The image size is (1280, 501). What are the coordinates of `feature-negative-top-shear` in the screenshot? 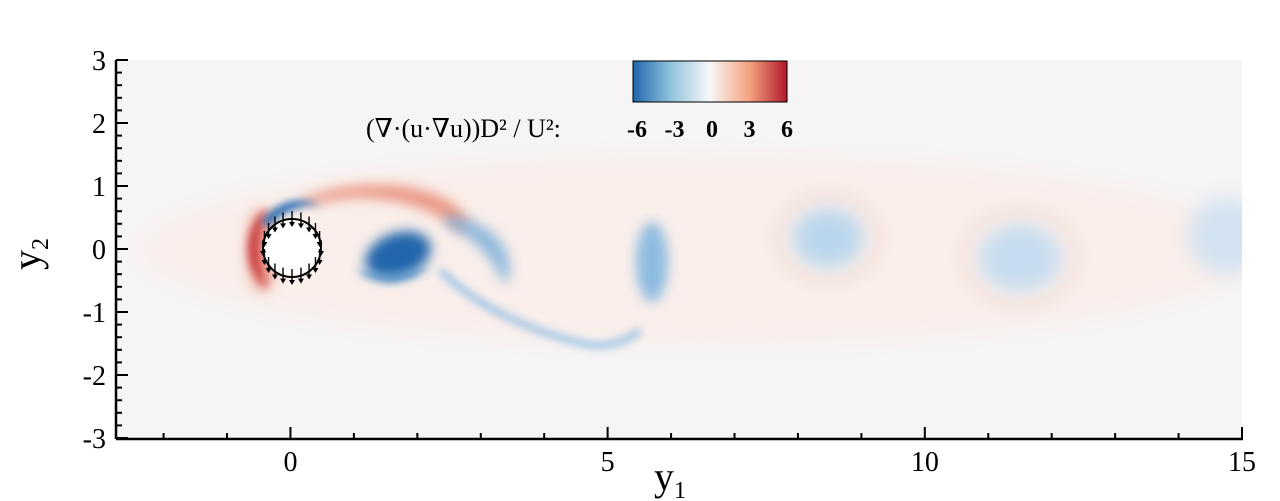 It's located at (292, 214).